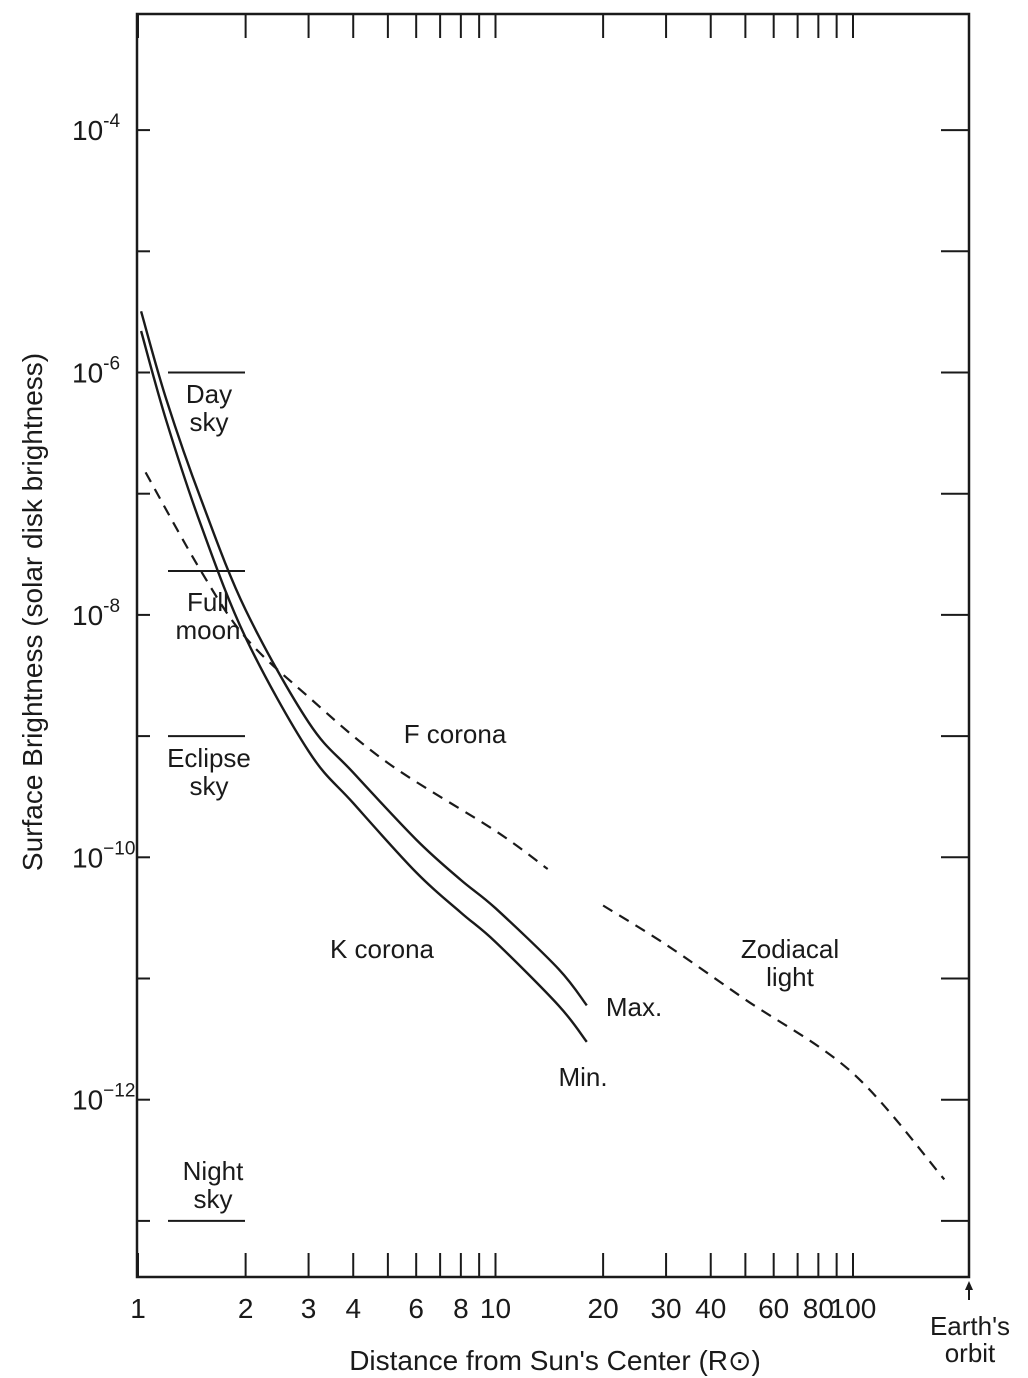 The height and width of the screenshot is (1378, 1028). What do you see at coordinates (209, 394) in the screenshot?
I see `reference-level-label: Day` at bounding box center [209, 394].